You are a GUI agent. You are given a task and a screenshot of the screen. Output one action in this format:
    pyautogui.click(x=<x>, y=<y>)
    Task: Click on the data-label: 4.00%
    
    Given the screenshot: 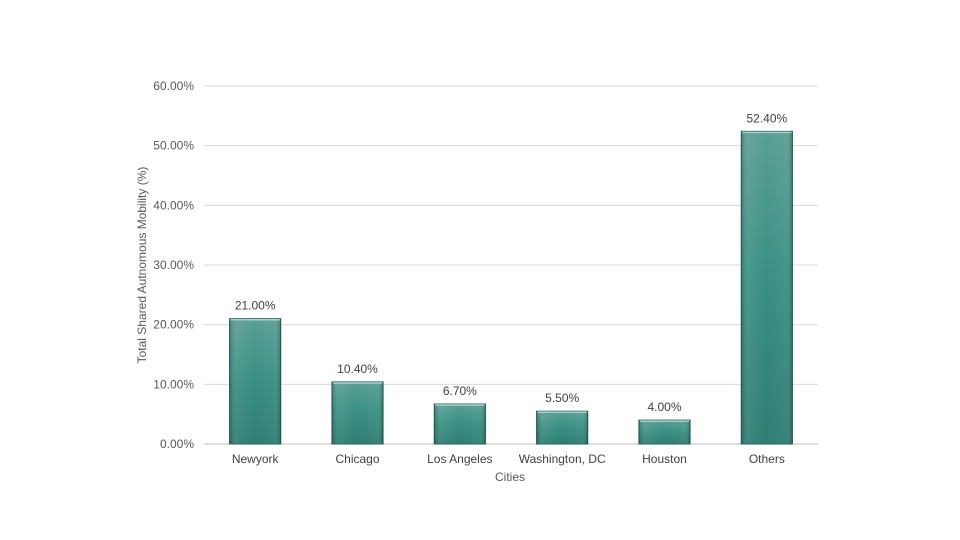 What is the action you would take?
    pyautogui.click(x=664, y=407)
    